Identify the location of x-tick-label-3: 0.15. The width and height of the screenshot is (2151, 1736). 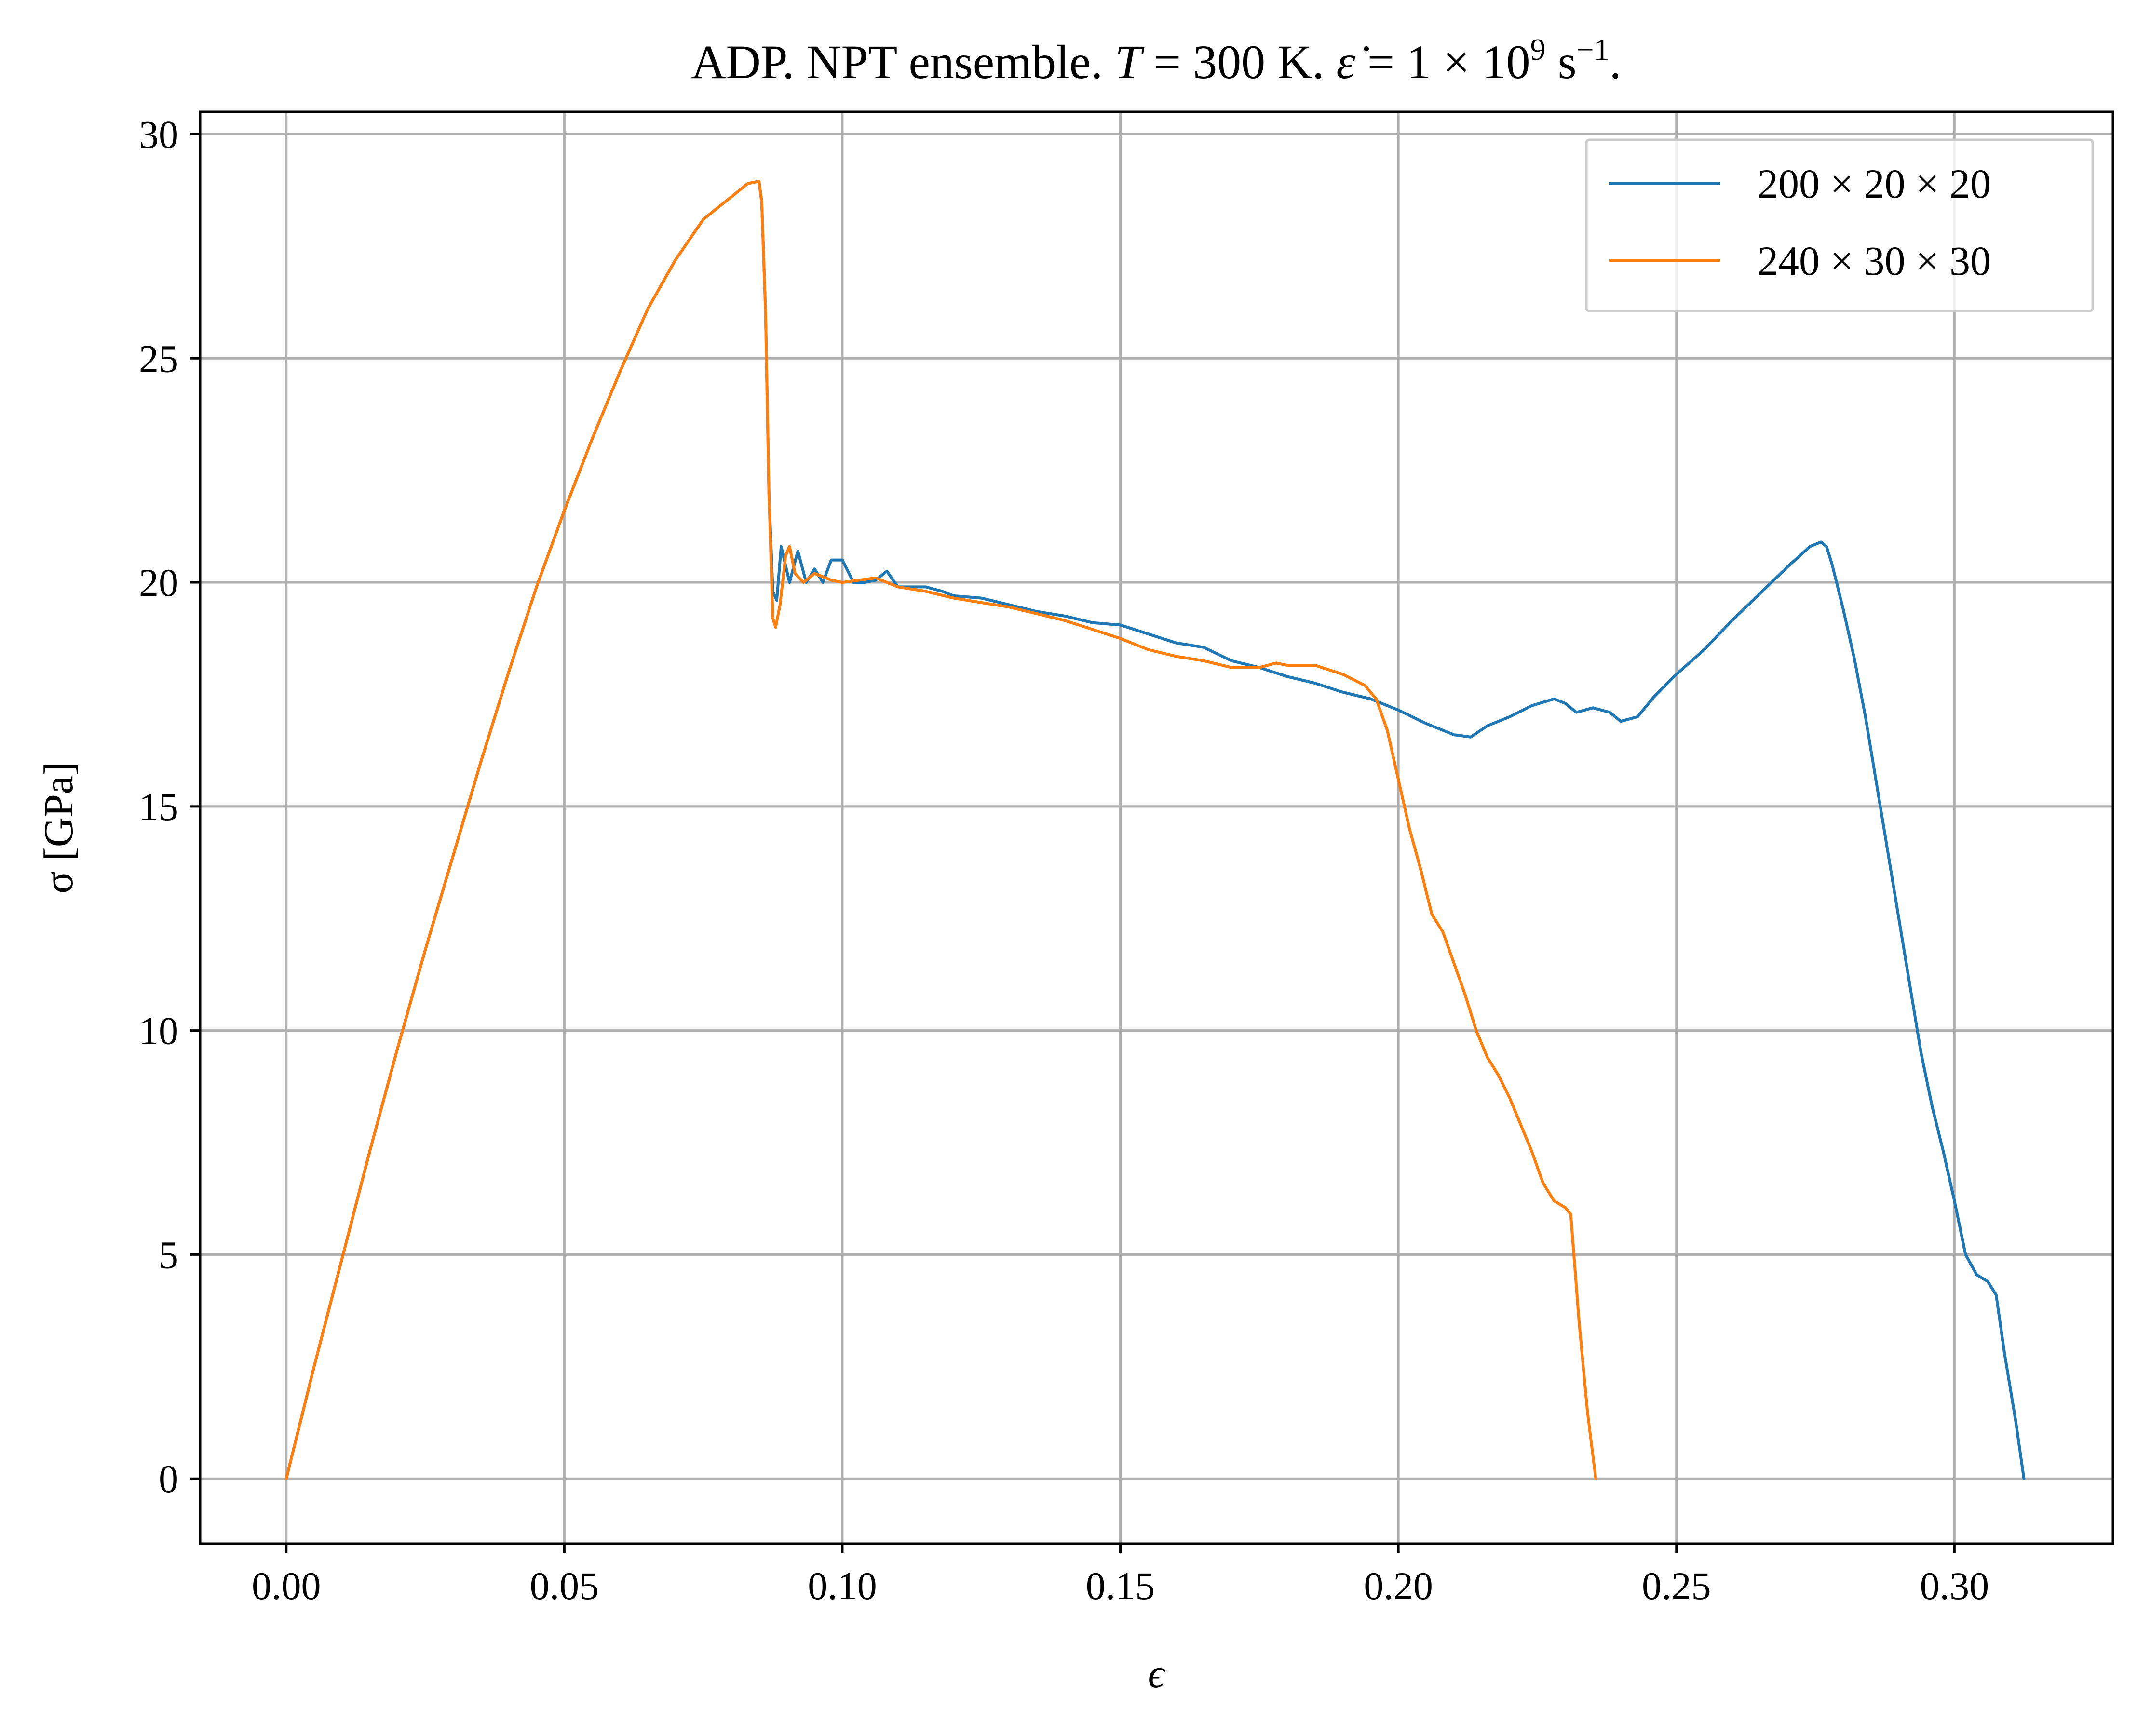
(1120, 1586).